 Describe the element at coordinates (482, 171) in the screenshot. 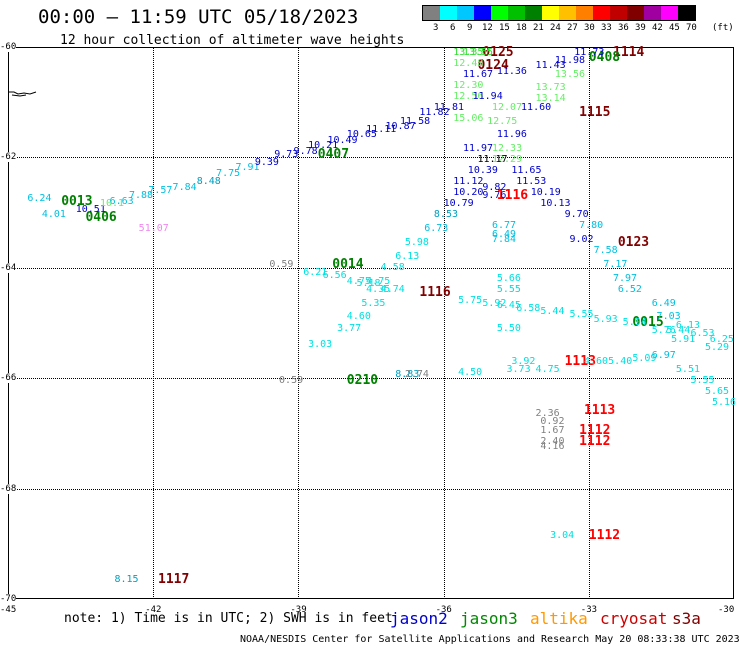

I see `wave-height-point: 10.39` at that location.